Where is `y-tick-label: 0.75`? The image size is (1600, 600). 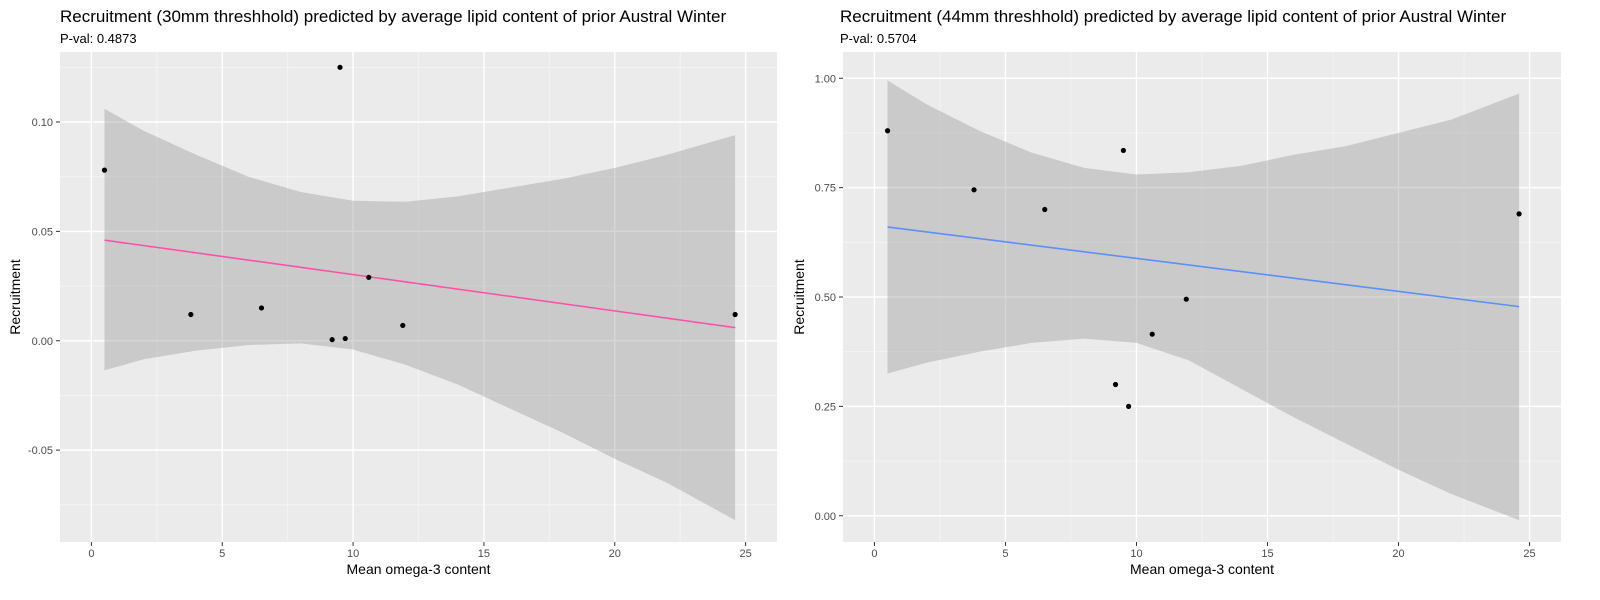 y-tick-label: 0.75 is located at coordinates (825, 189).